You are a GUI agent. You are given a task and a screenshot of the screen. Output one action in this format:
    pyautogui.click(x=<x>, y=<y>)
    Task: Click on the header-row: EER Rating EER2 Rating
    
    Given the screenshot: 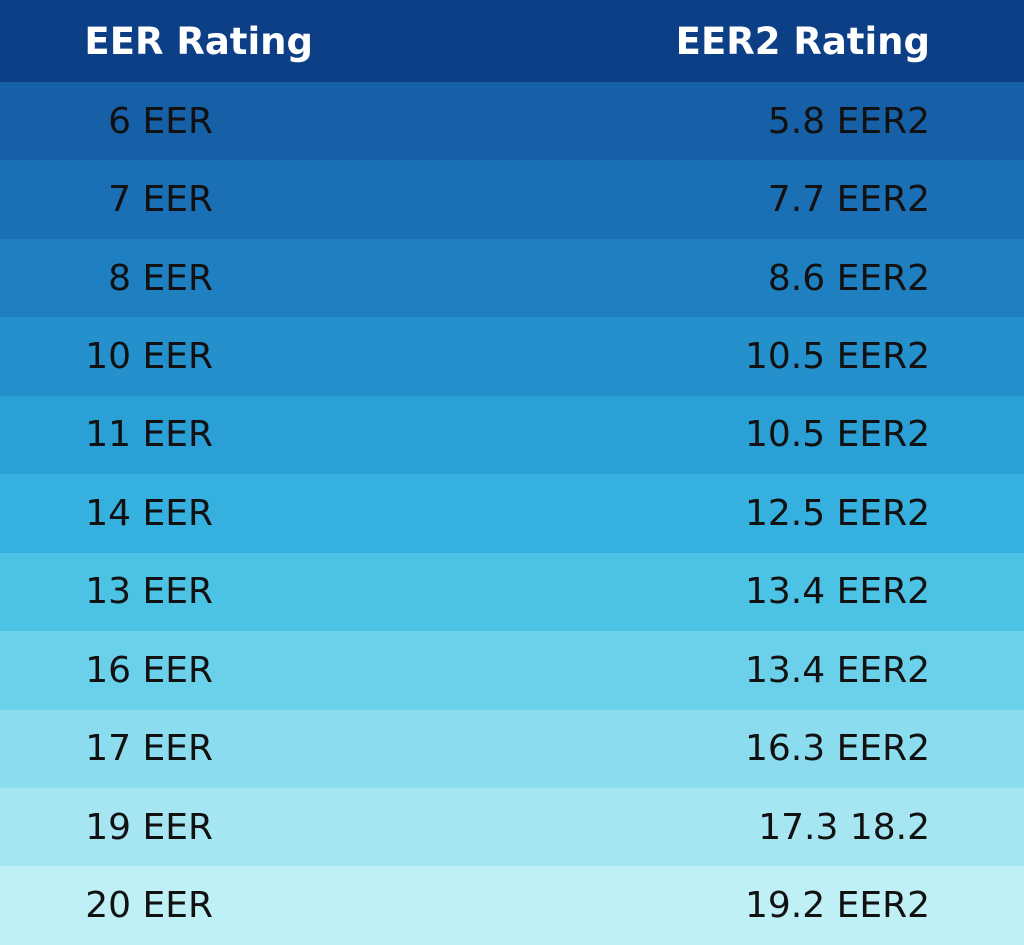 What is the action you would take?
    pyautogui.click(x=512, y=41)
    